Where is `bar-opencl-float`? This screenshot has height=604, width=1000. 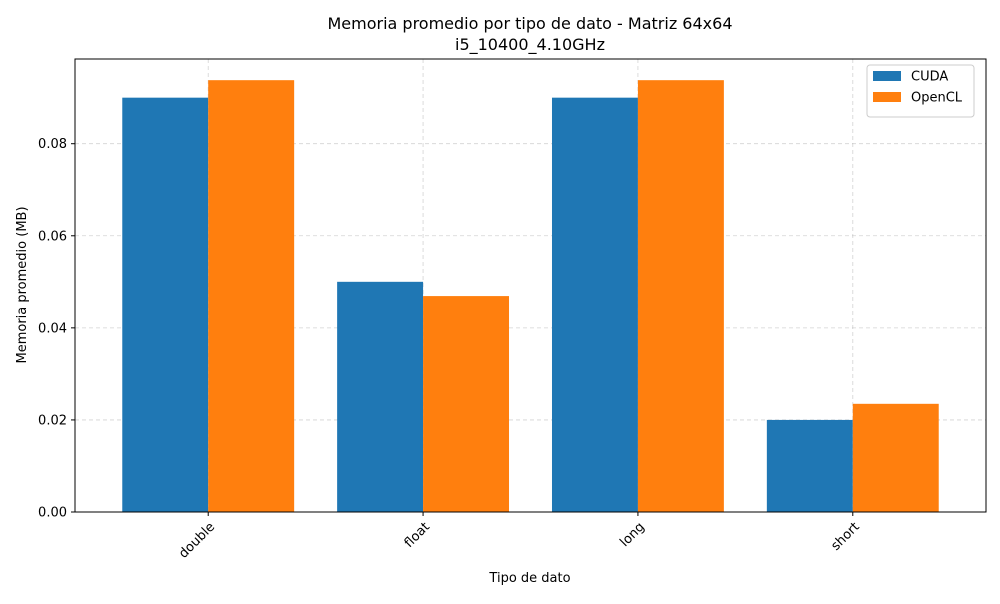
bar-opencl-float is located at coordinates (466, 404).